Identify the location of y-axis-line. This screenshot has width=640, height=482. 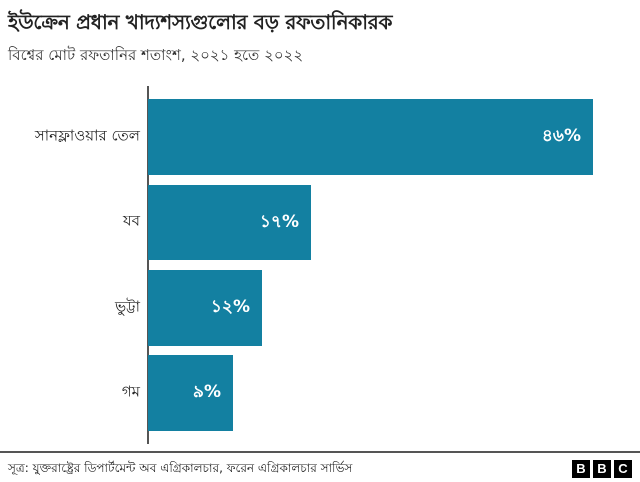
(148, 265).